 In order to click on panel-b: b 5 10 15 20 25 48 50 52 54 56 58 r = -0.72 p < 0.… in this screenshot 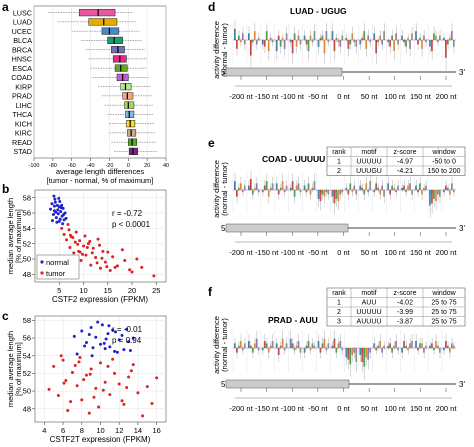, I will do `click(84, 243)`.